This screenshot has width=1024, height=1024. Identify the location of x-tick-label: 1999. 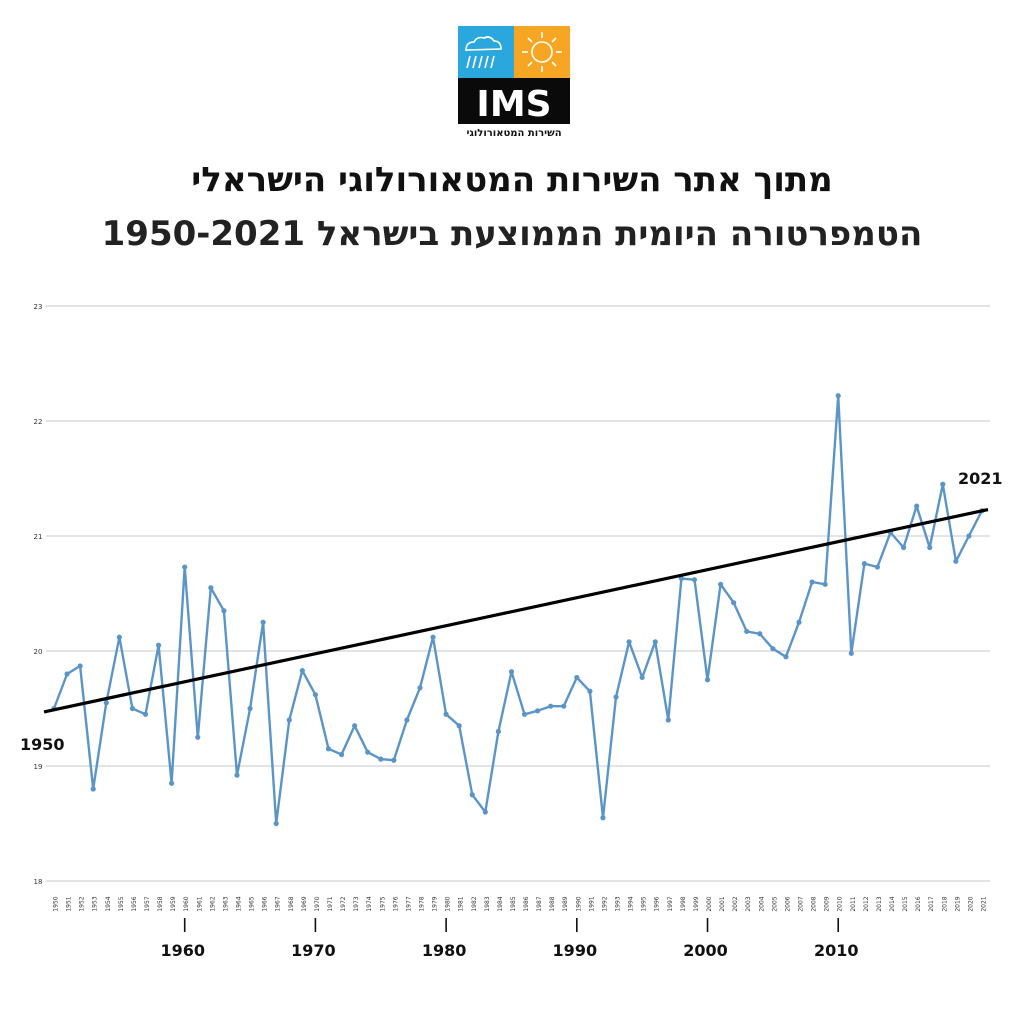
(696, 903).